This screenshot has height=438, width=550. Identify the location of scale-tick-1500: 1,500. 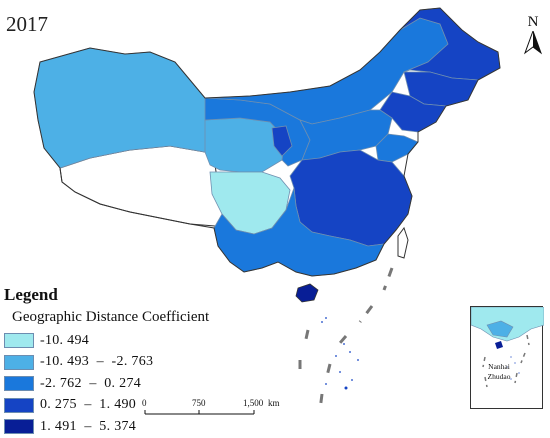
(253, 403).